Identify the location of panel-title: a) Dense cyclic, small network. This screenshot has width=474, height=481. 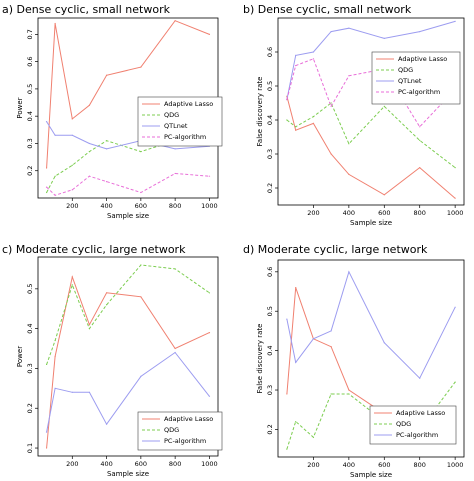
(86, 9).